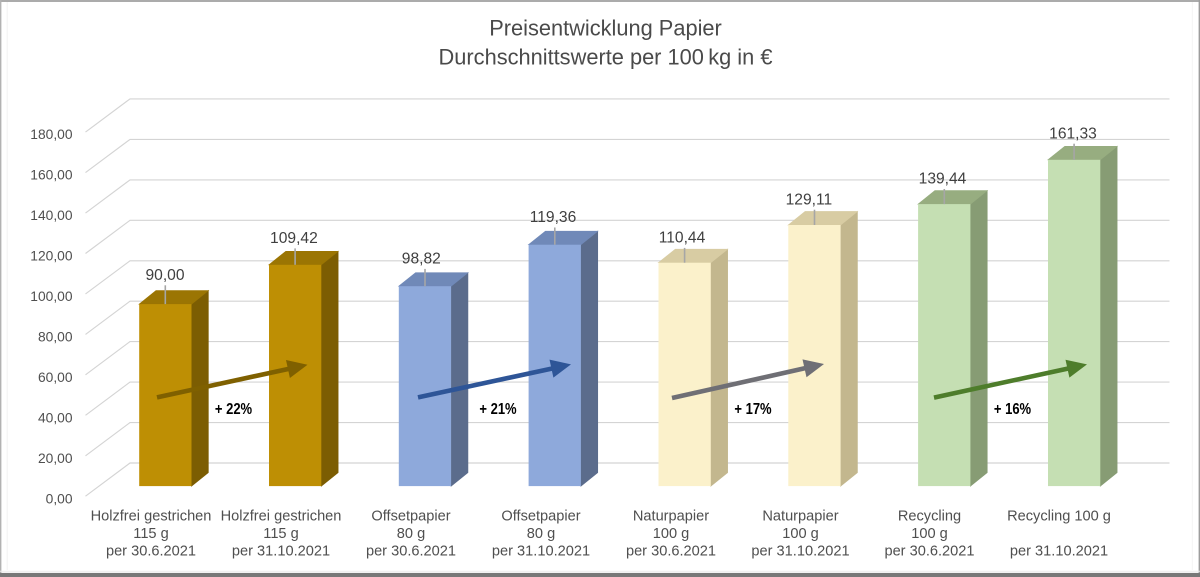  I want to click on svg-text: 139,44, so click(943, 179).